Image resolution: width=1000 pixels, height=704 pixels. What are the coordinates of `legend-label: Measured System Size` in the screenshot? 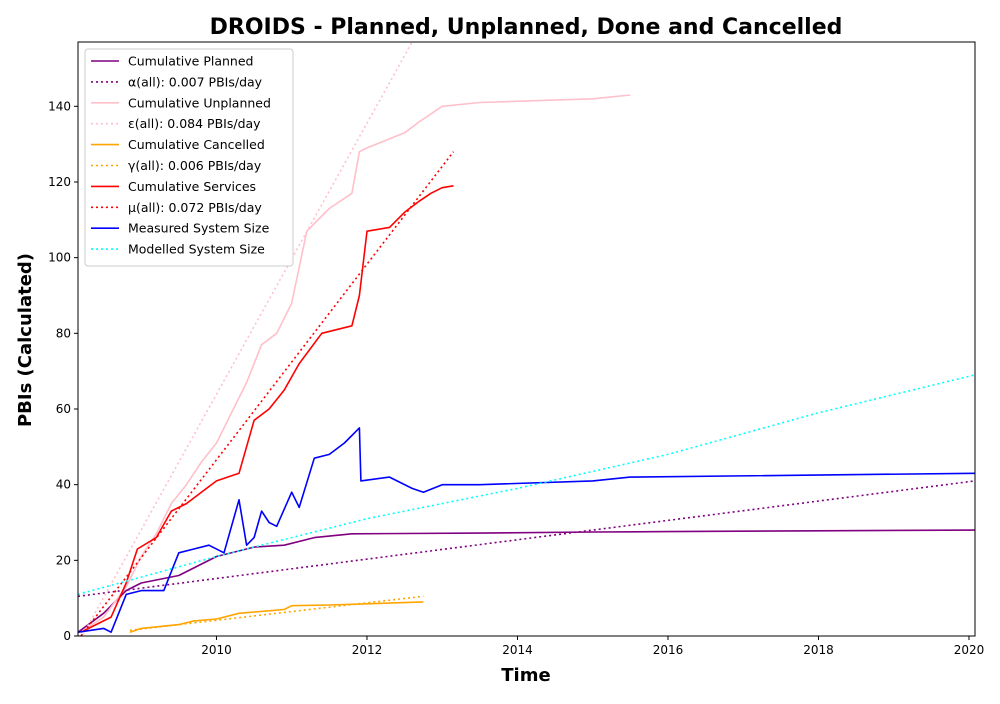 It's located at (199, 228).